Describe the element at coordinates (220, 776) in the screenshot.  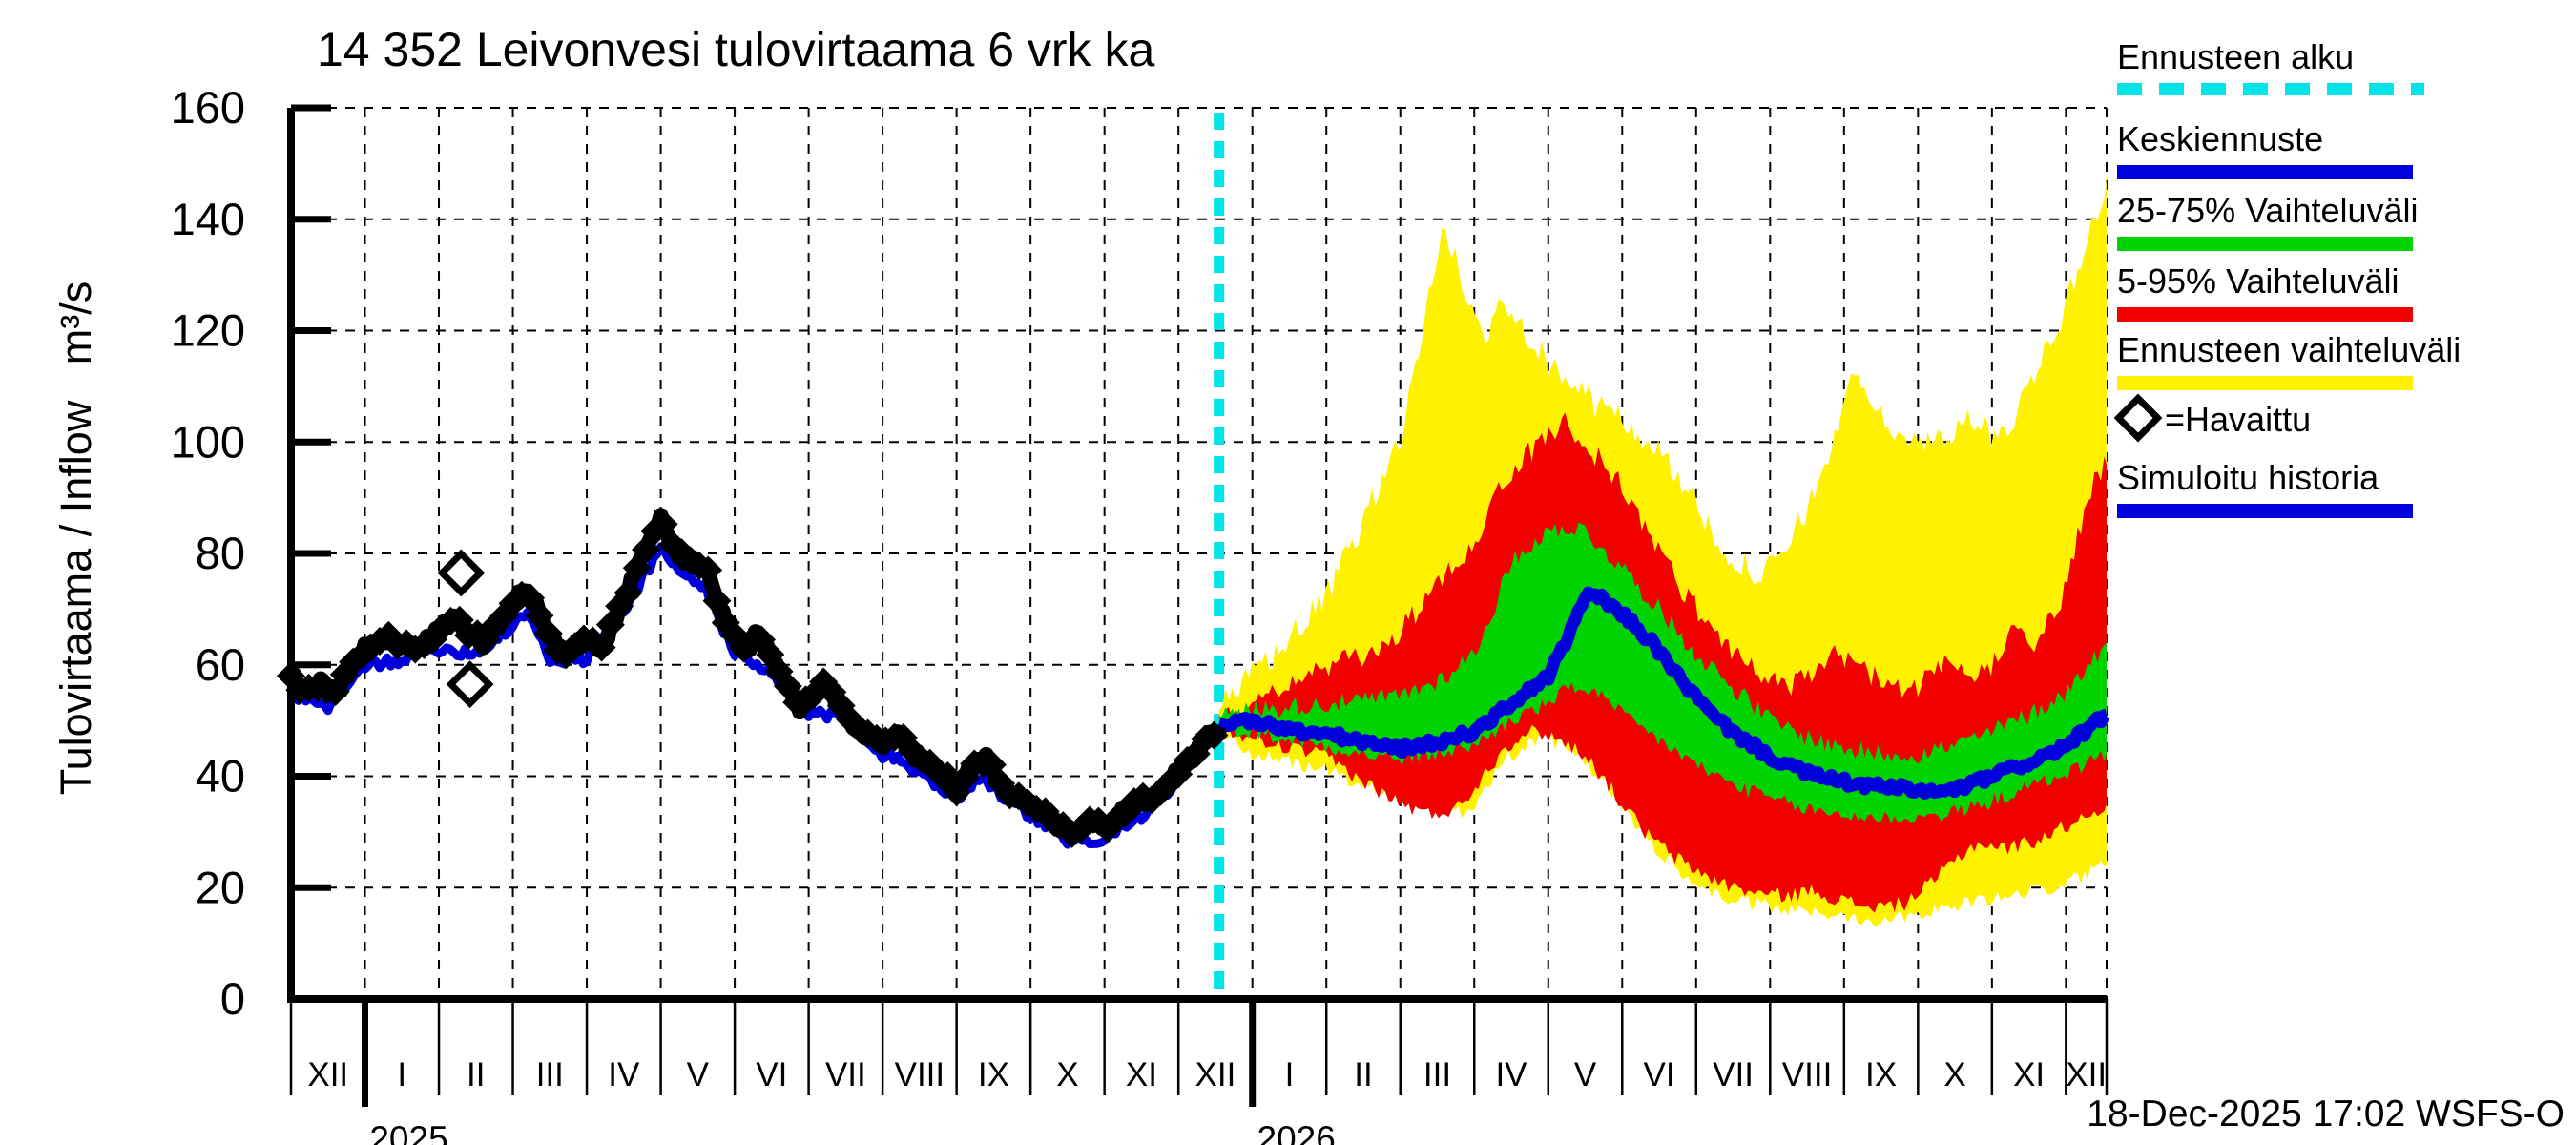
I see `y-tick-label: 40` at that location.